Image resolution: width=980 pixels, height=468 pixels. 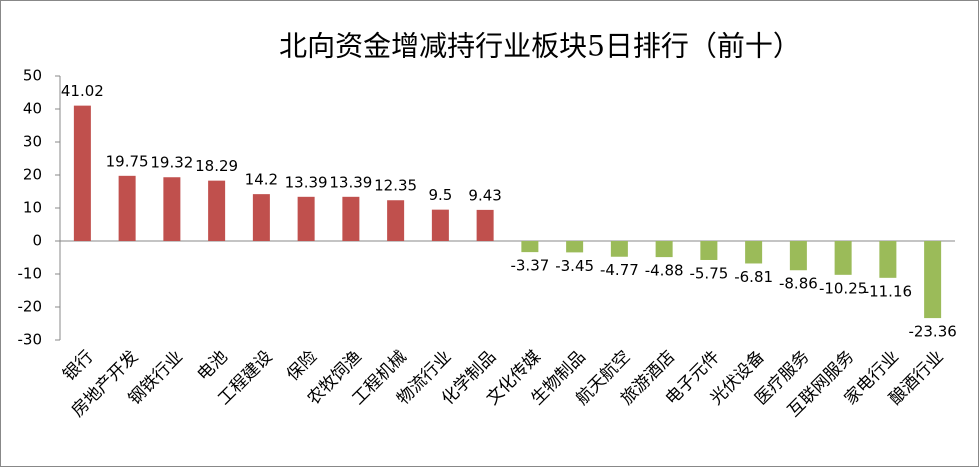 I want to click on data-label: 12.35, so click(x=395, y=186).